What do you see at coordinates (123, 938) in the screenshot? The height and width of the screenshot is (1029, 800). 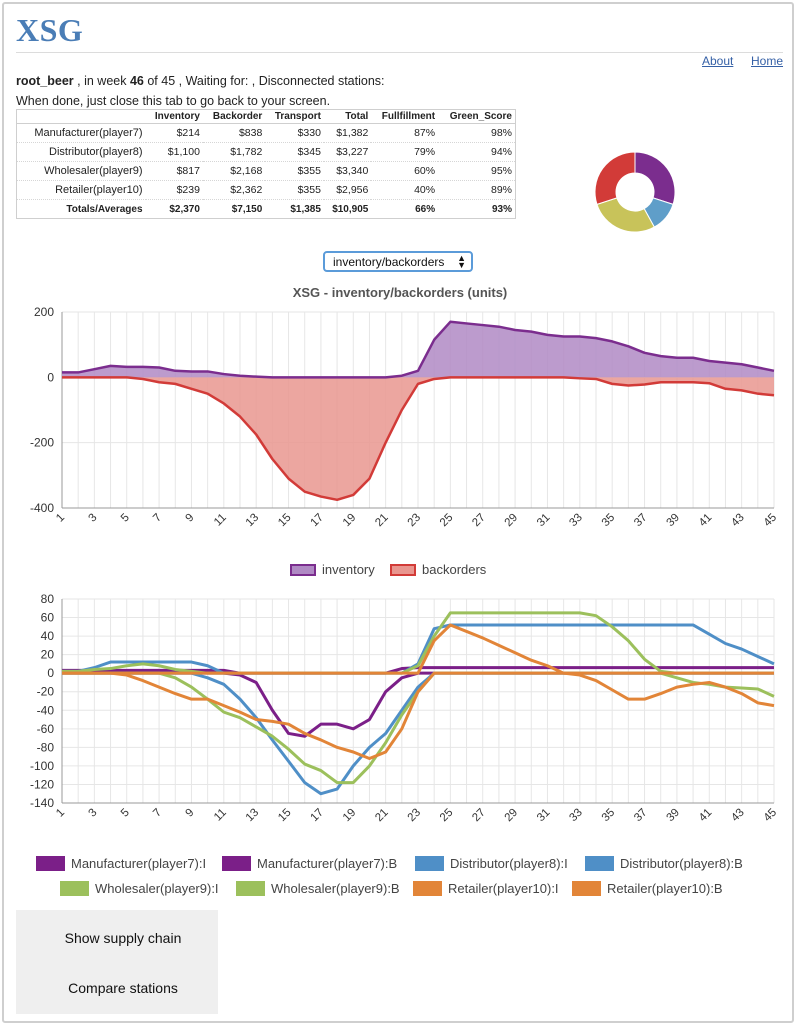 I see `show-supply-chain-label: Show supply chain` at bounding box center [123, 938].